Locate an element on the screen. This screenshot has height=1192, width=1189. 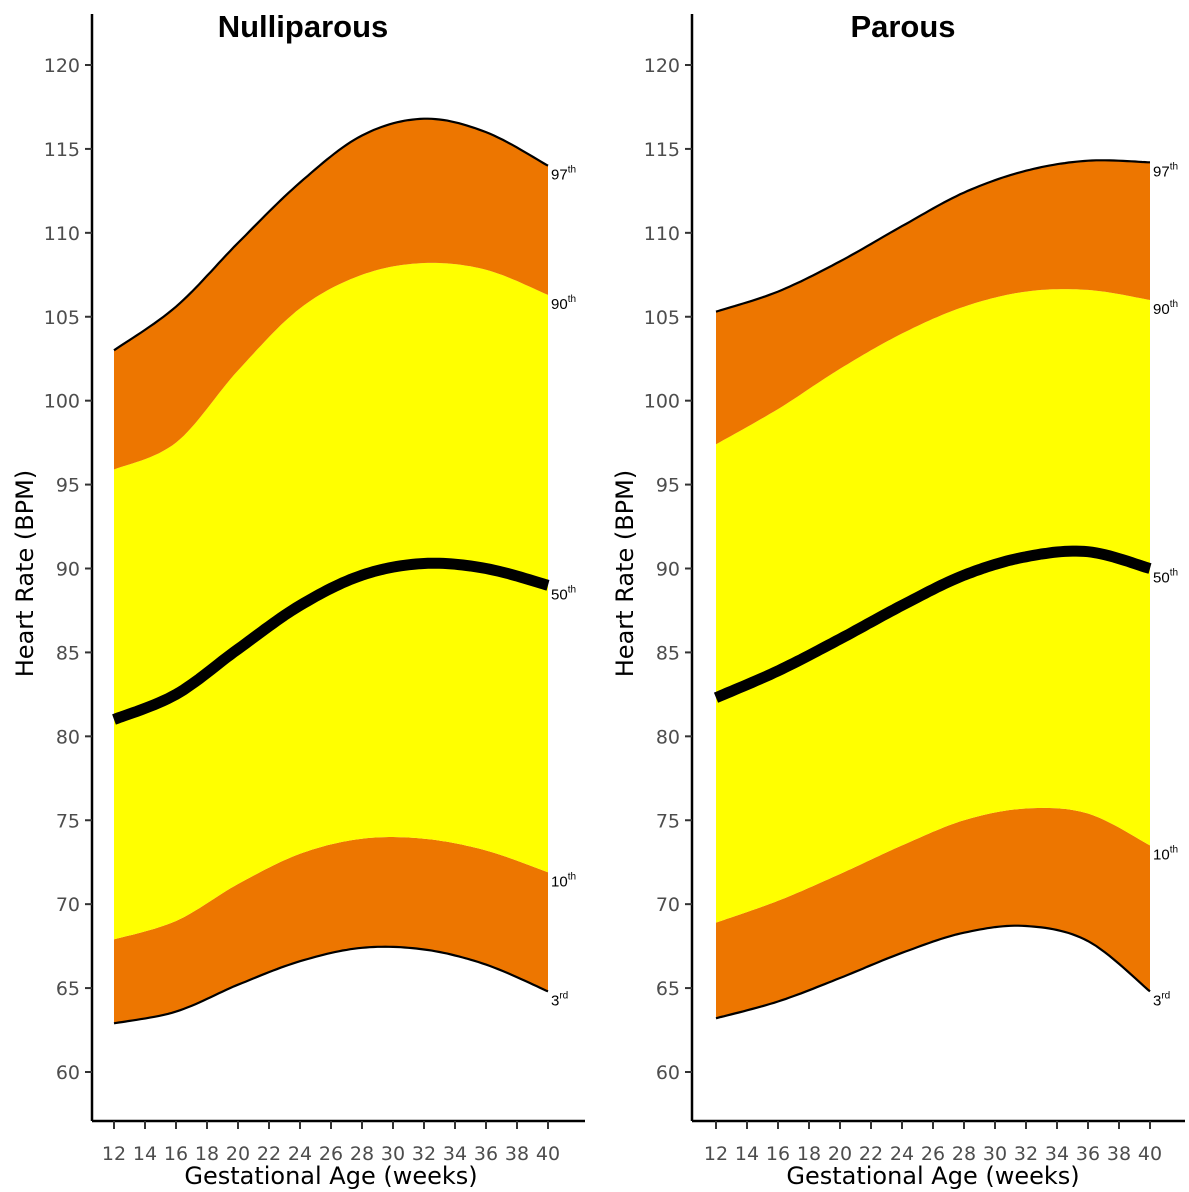
chart-title: Nulliparous is located at coordinates (303, 26).